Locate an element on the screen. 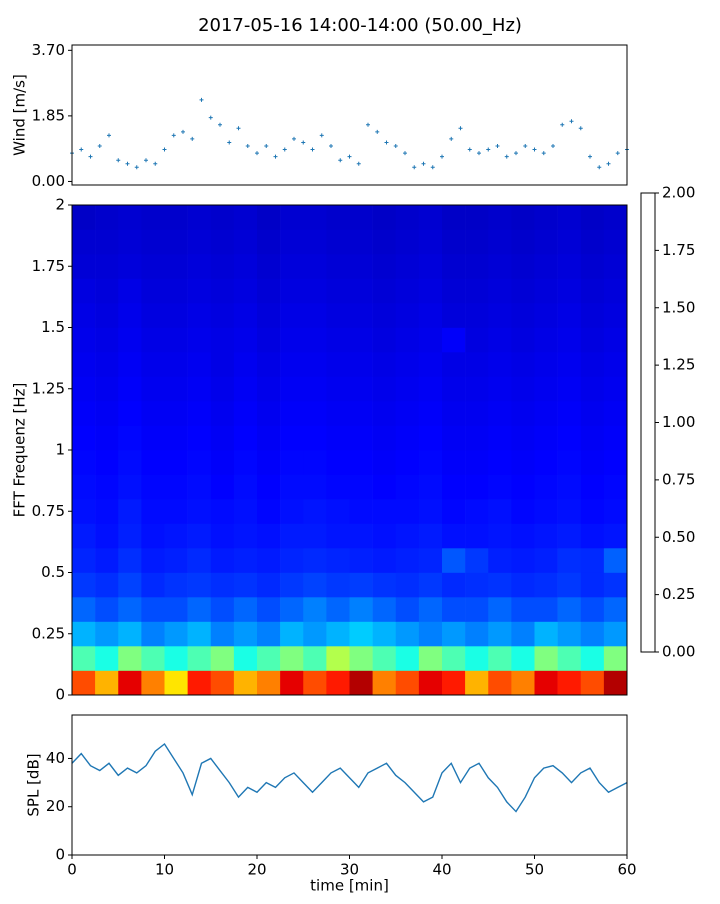  colorbar-tick-label: 1.00 is located at coordinates (678, 422).